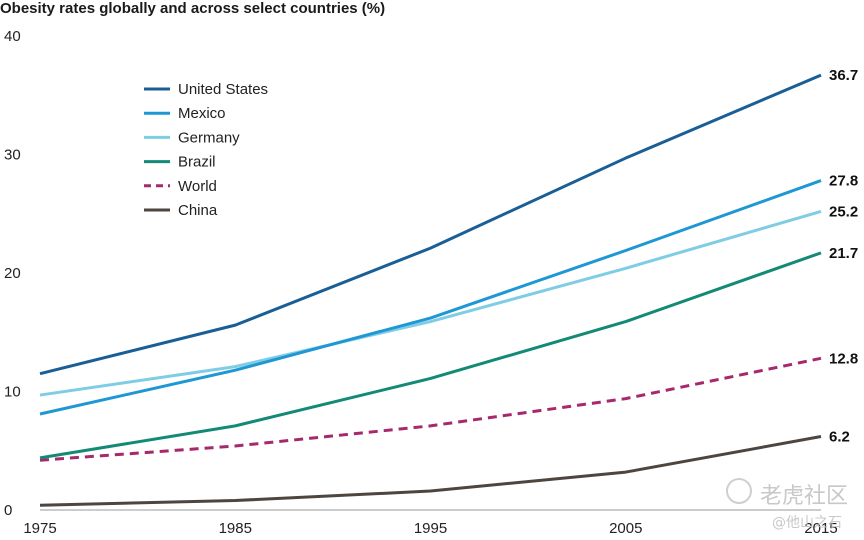  I want to click on watermark-brand: 老虎社区, so click(804, 496).